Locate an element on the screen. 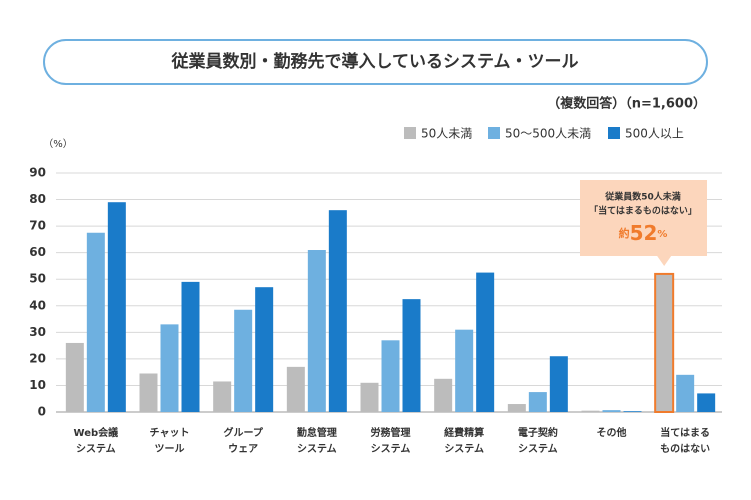 The width and height of the screenshot is (751, 500). callout-box is located at coordinates (643, 223).